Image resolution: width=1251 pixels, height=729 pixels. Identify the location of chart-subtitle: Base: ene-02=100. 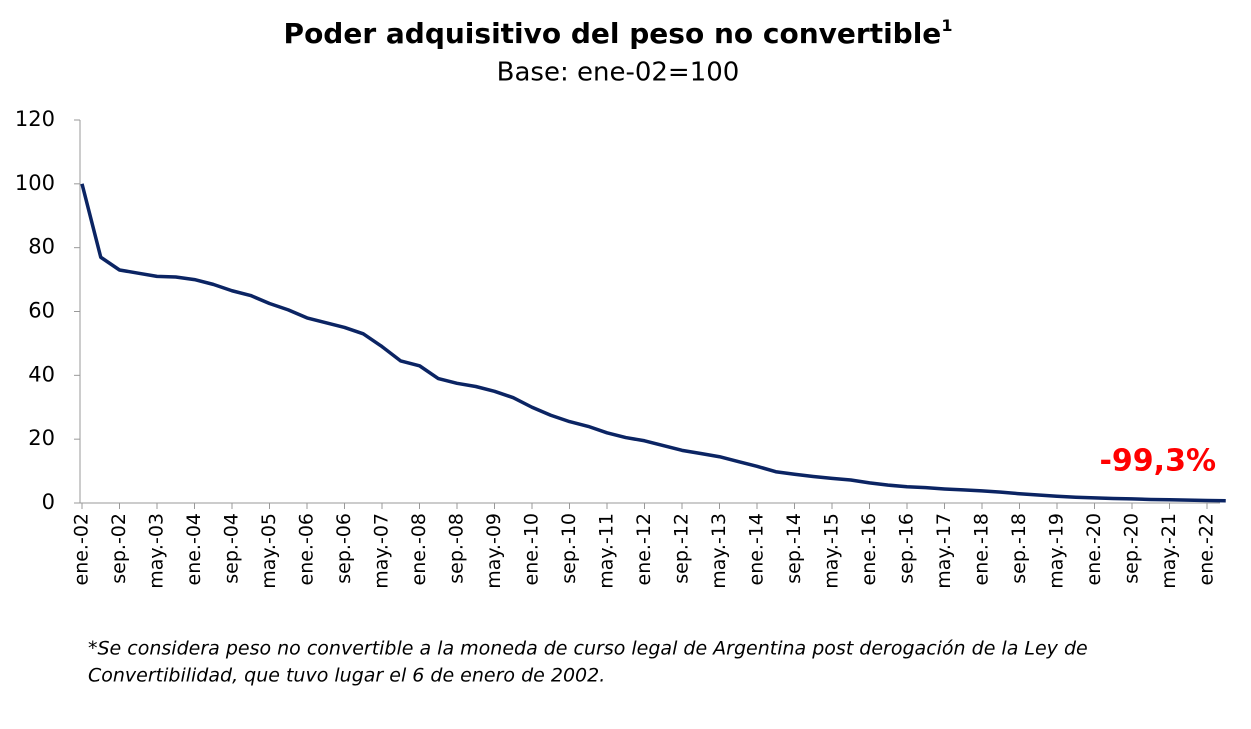
(618, 73).